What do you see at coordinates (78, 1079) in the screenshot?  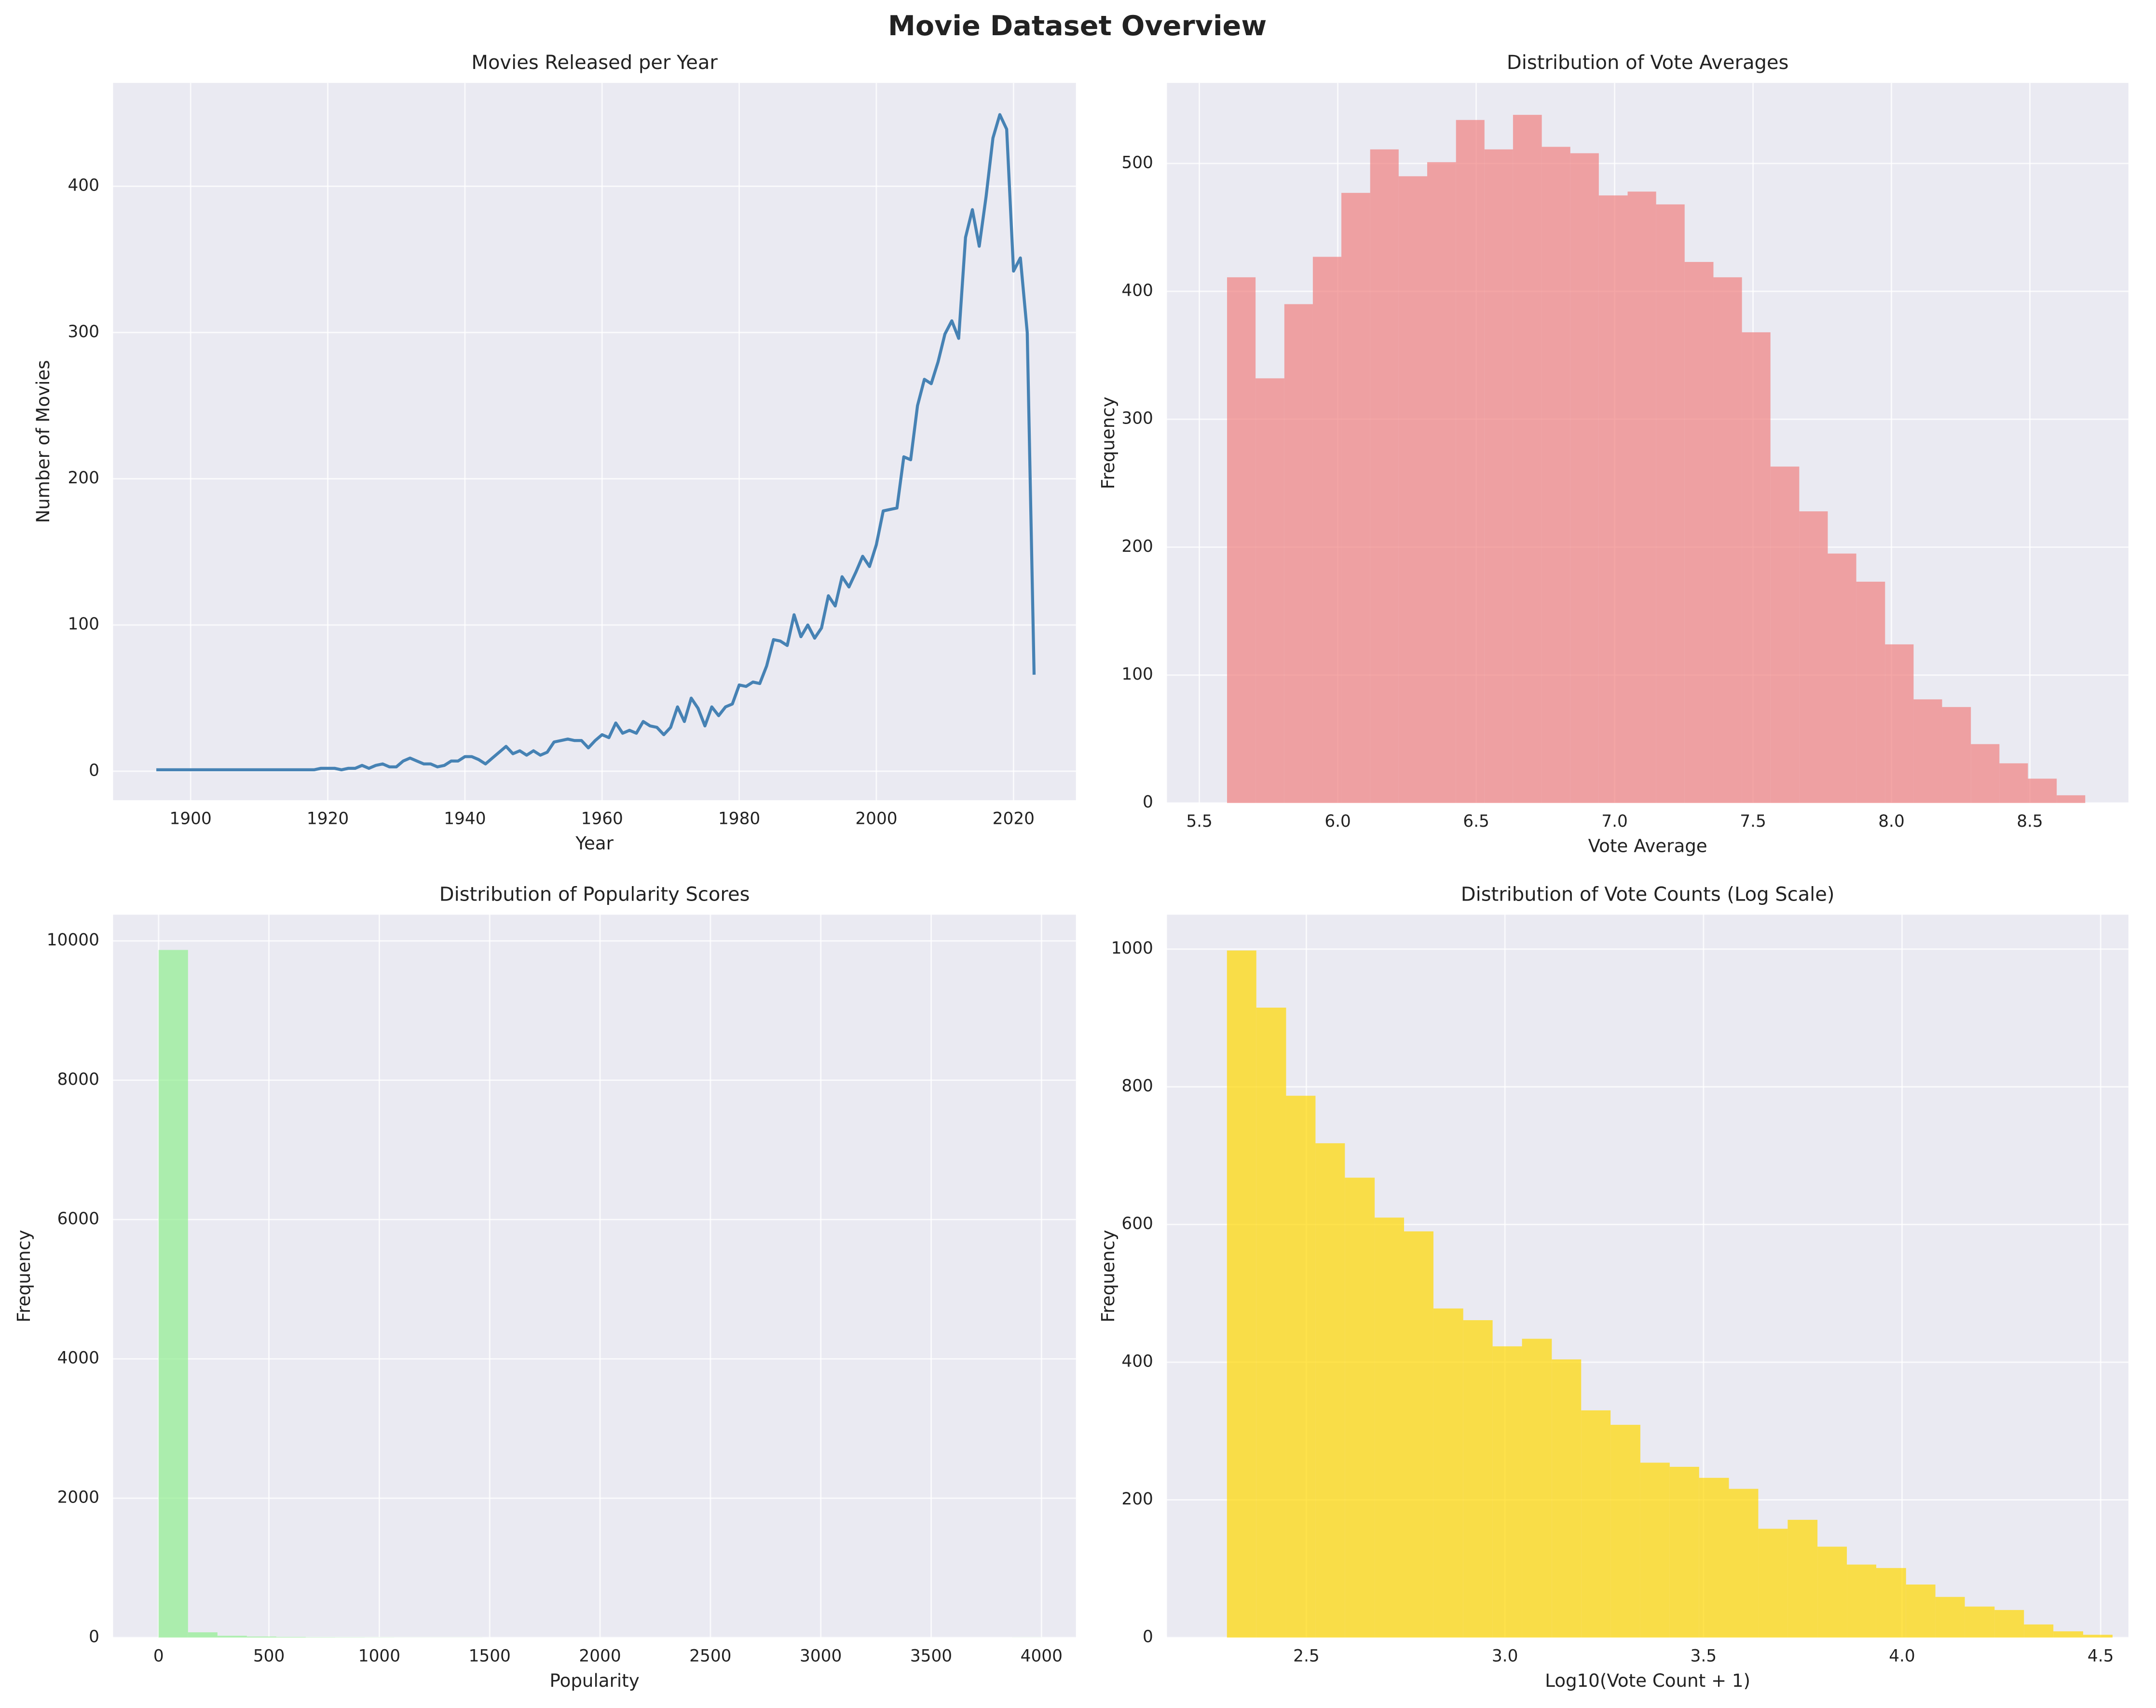 I see `y-tick-label: 8000` at bounding box center [78, 1079].